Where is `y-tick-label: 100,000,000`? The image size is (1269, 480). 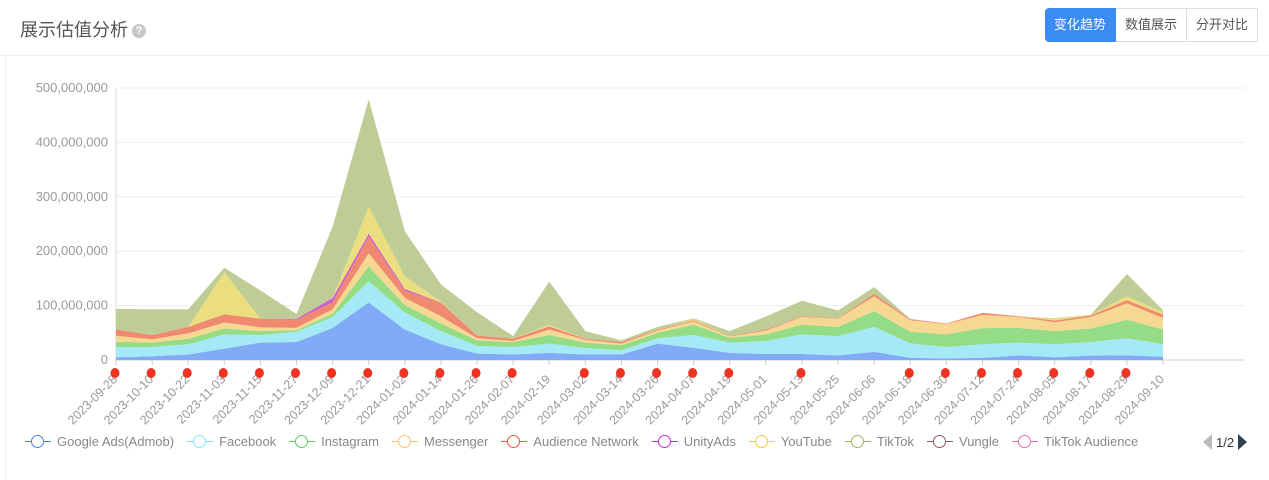
y-tick-label: 100,000,000 is located at coordinates (72, 305).